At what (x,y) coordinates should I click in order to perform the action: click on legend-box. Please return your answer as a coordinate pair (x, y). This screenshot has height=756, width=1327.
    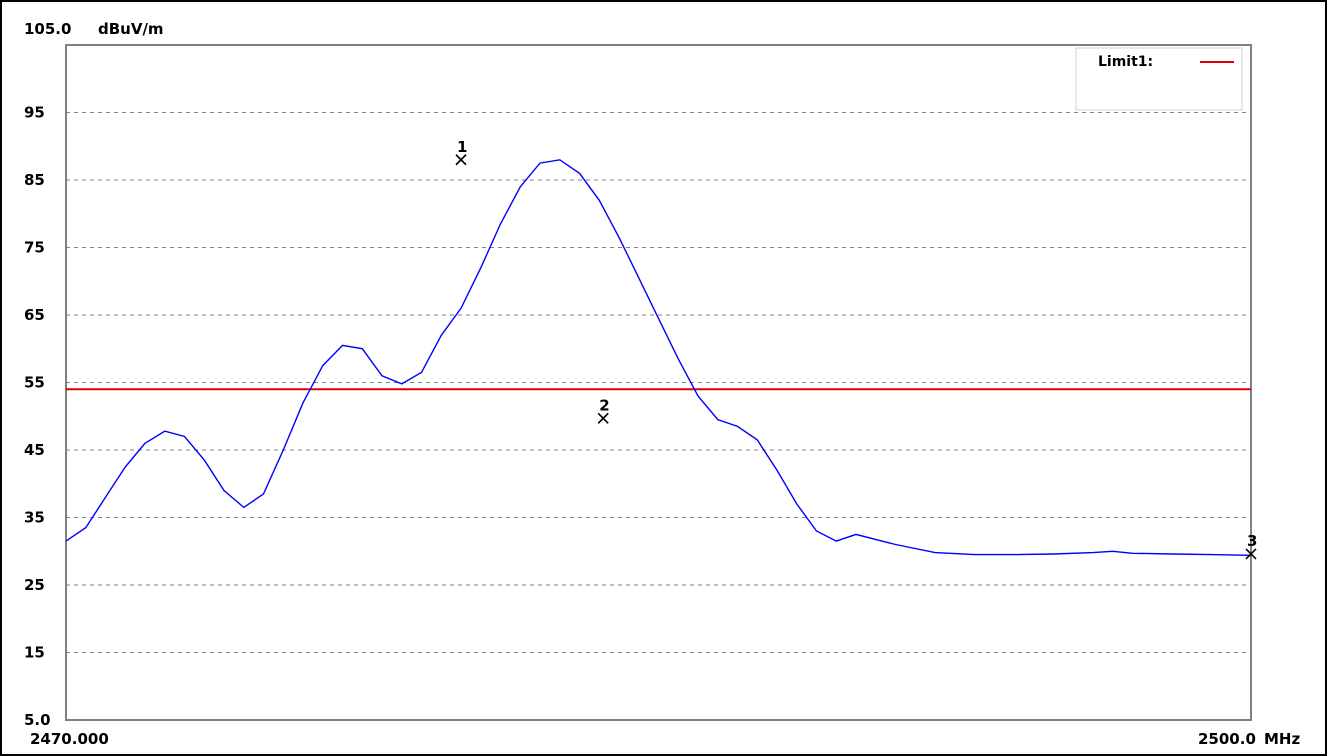
    Looking at the image, I should click on (1159, 79).